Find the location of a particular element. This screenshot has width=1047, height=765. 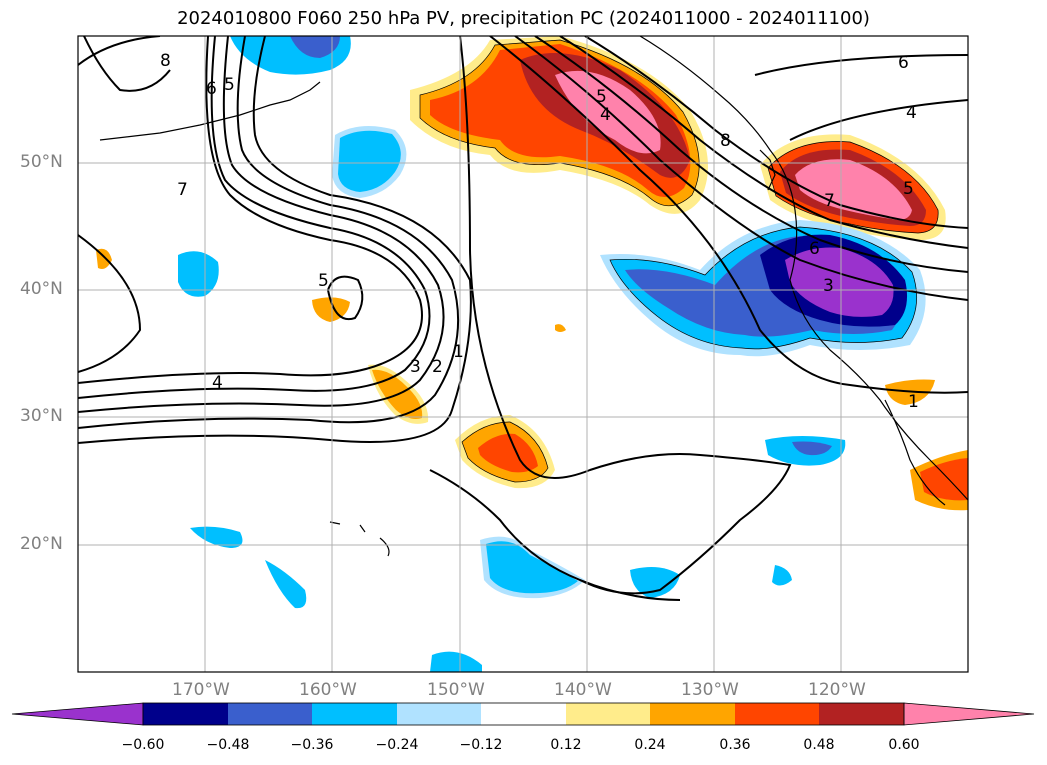

lat-label: 50°N is located at coordinates (41, 162).